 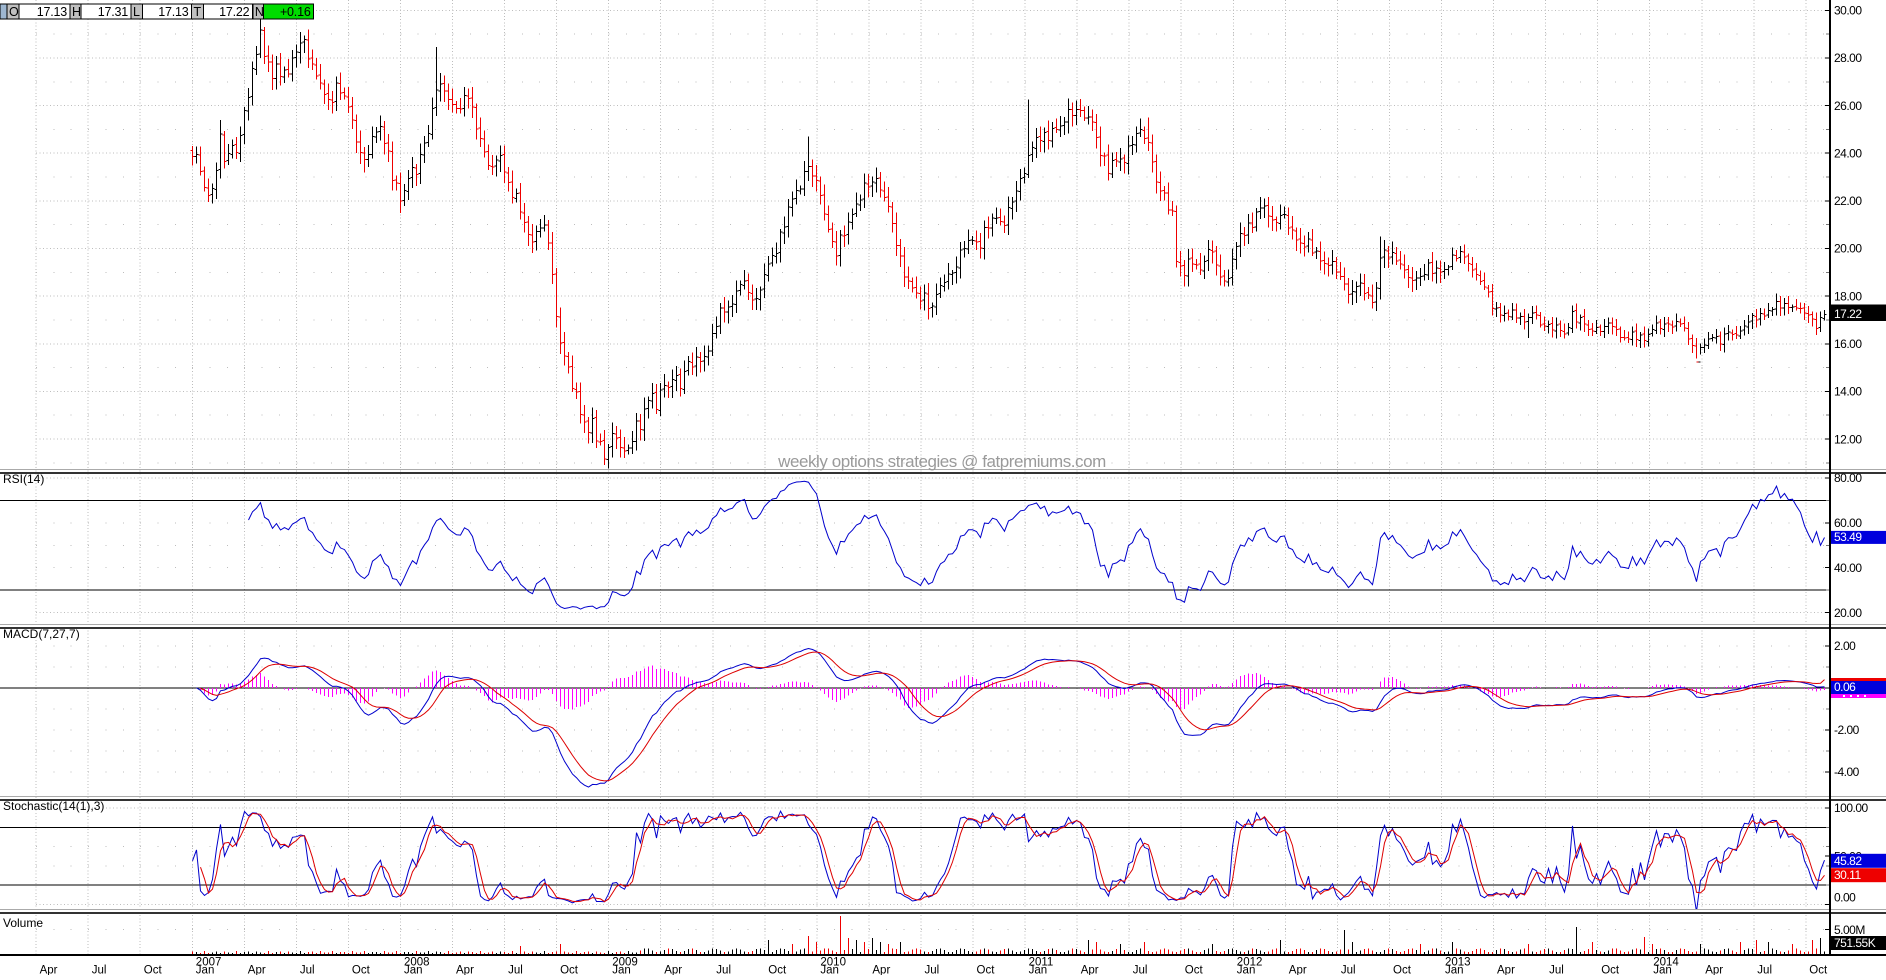 I want to click on svg-text: 5.00M, so click(x=1849, y=930).